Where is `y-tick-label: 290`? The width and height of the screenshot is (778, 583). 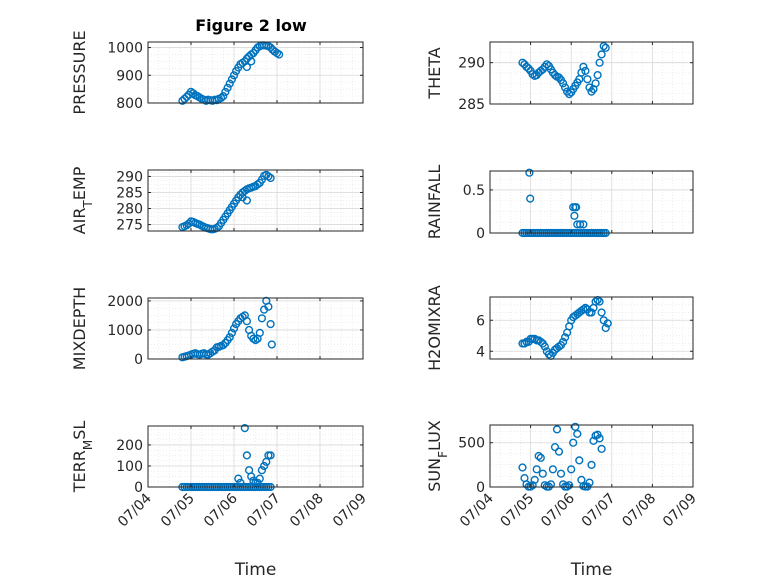
y-tick-label: 290 is located at coordinates (129, 177).